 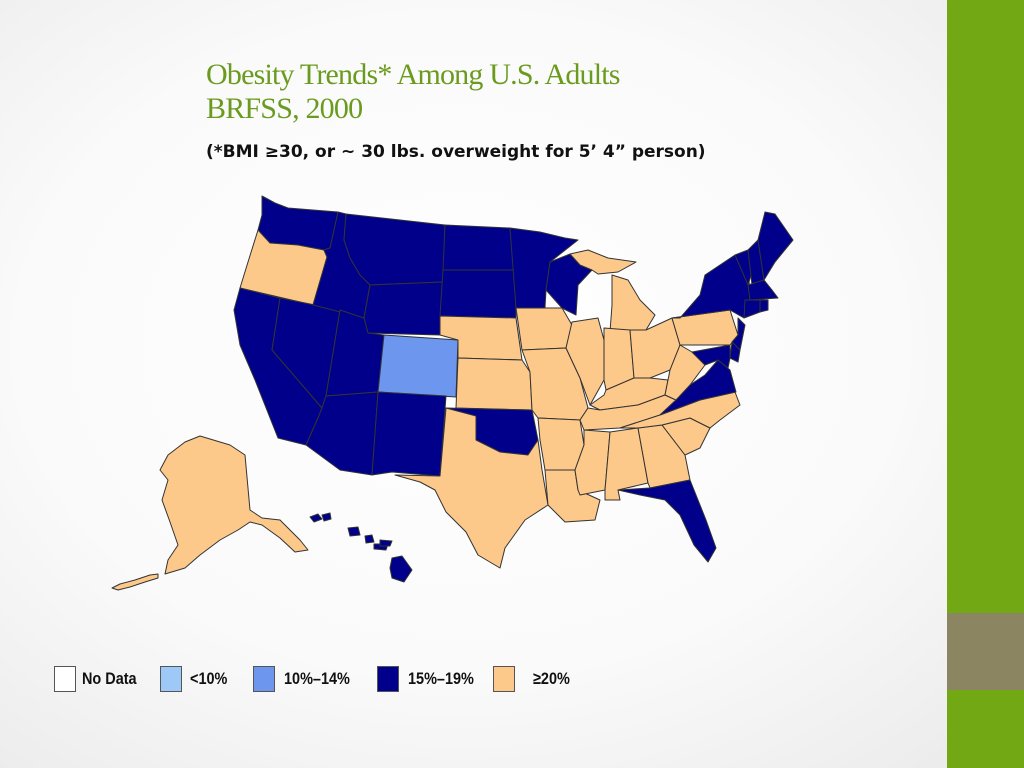 I want to click on state-wa, so click(x=298, y=223).